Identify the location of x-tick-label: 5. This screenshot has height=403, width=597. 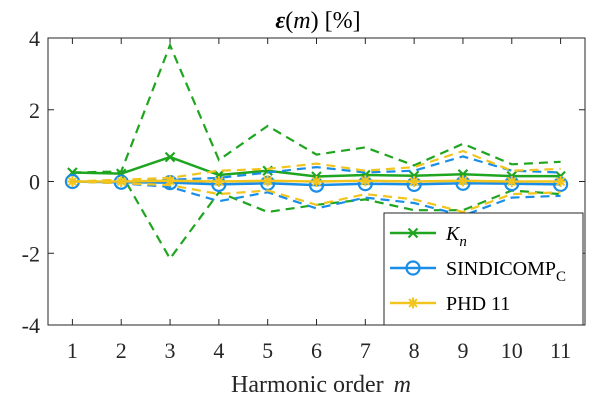
(267, 350).